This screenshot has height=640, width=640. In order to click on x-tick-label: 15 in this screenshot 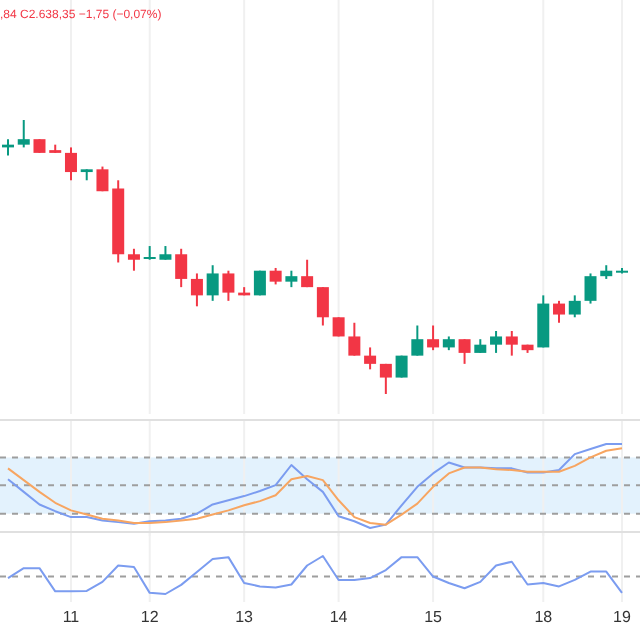, I will do `click(434, 617)`.